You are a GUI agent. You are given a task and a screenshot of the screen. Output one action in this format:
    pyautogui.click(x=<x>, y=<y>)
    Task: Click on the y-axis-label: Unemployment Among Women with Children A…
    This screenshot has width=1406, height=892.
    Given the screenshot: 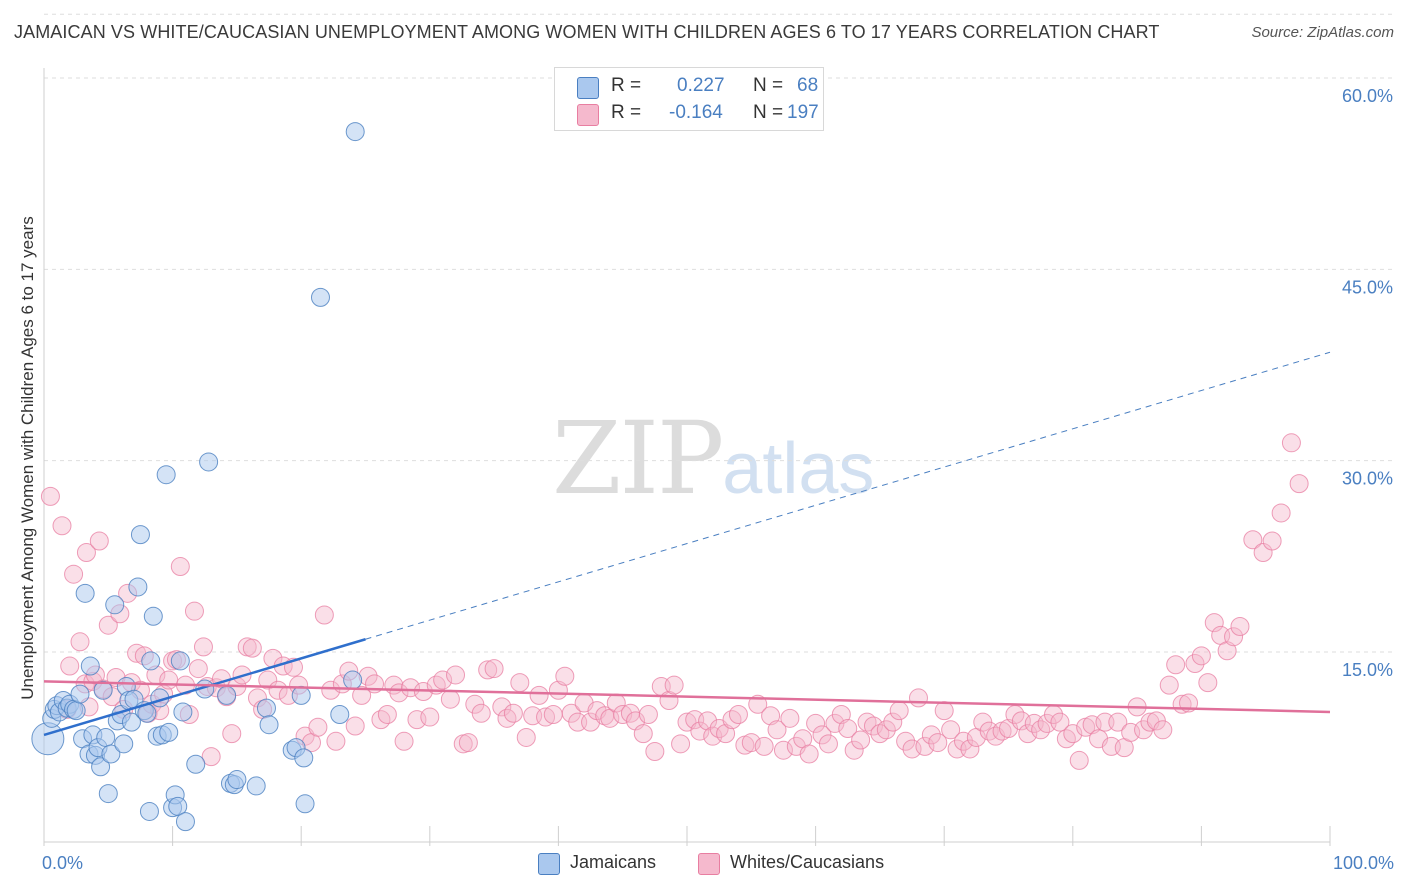 What is the action you would take?
    pyautogui.click(x=27, y=458)
    